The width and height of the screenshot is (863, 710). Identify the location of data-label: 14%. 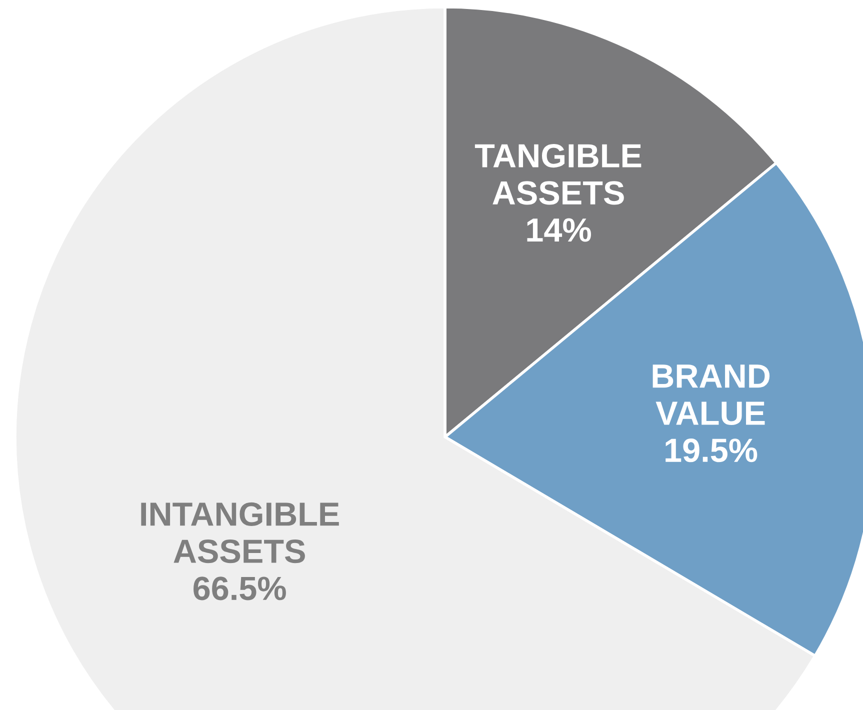
(559, 230).